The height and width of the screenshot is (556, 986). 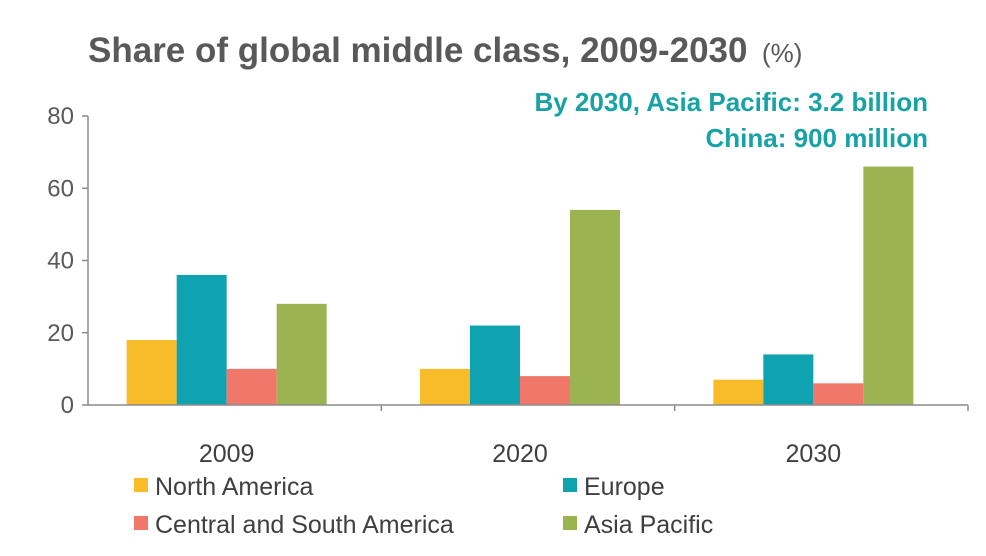 What do you see at coordinates (60, 261) in the screenshot?
I see `y-tick-label: 40` at bounding box center [60, 261].